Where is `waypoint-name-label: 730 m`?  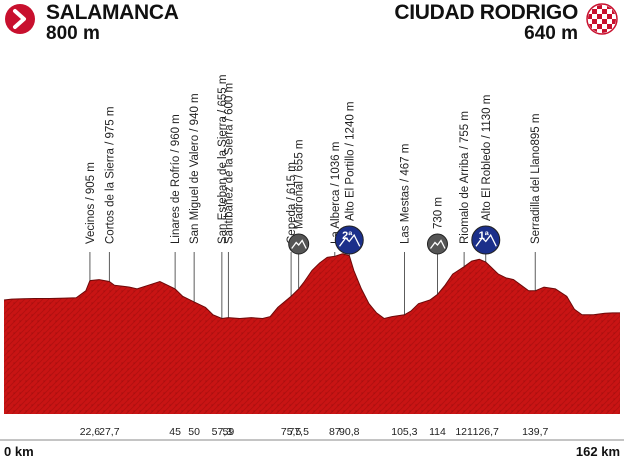
waypoint-name-label: 730 m is located at coordinates (438, 213).